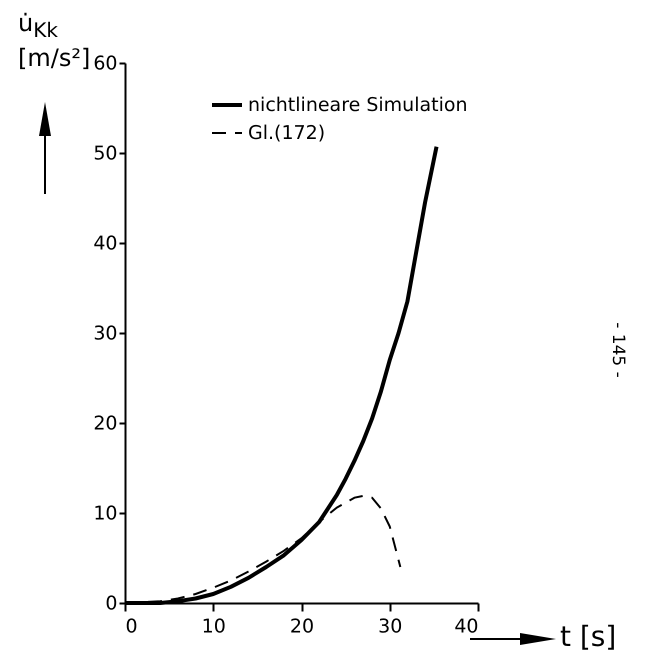  I want to click on x-tick-label: 10, so click(214, 627).